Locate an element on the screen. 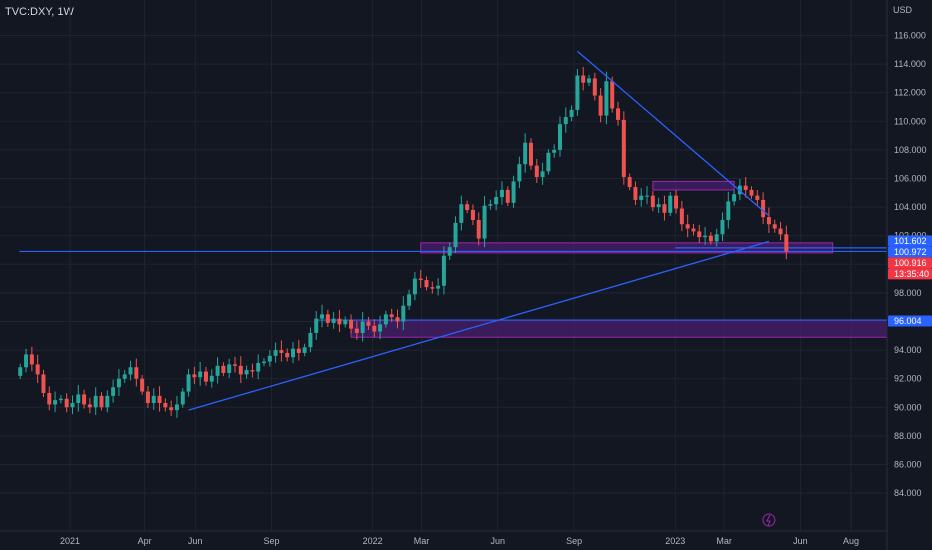  x-tick-label: 2023 is located at coordinates (675, 541).